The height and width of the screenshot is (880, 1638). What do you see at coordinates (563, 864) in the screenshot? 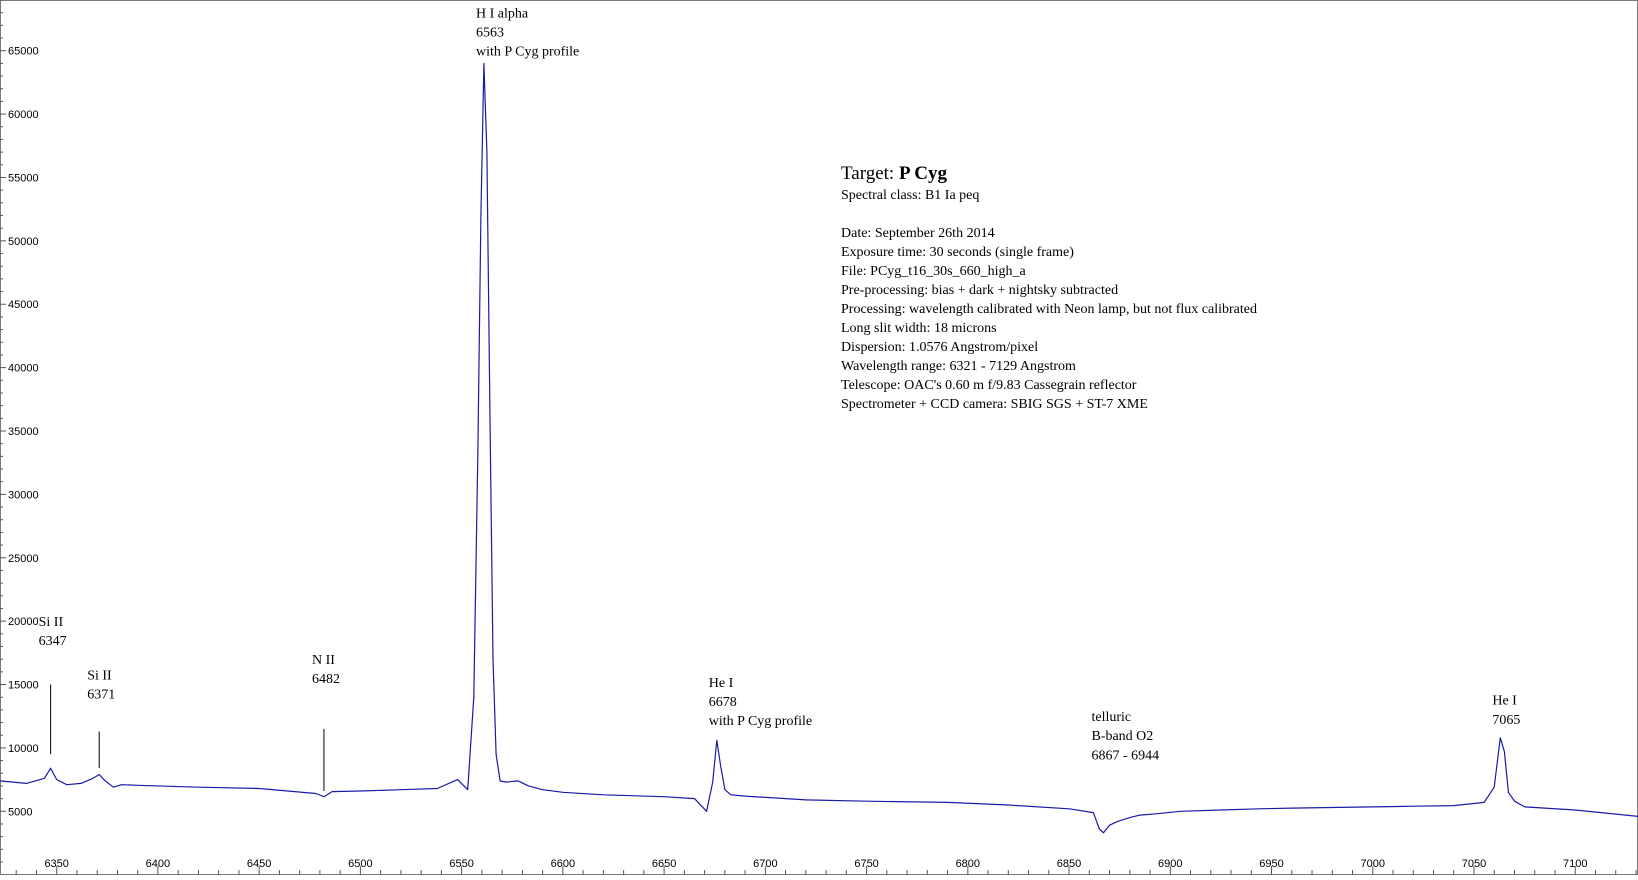
I see `x-tick-label: 6600` at bounding box center [563, 864].